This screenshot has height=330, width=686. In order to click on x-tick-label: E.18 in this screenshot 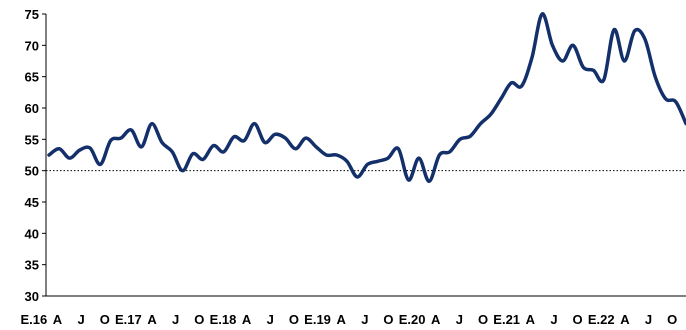, I will do `click(223, 319)`.